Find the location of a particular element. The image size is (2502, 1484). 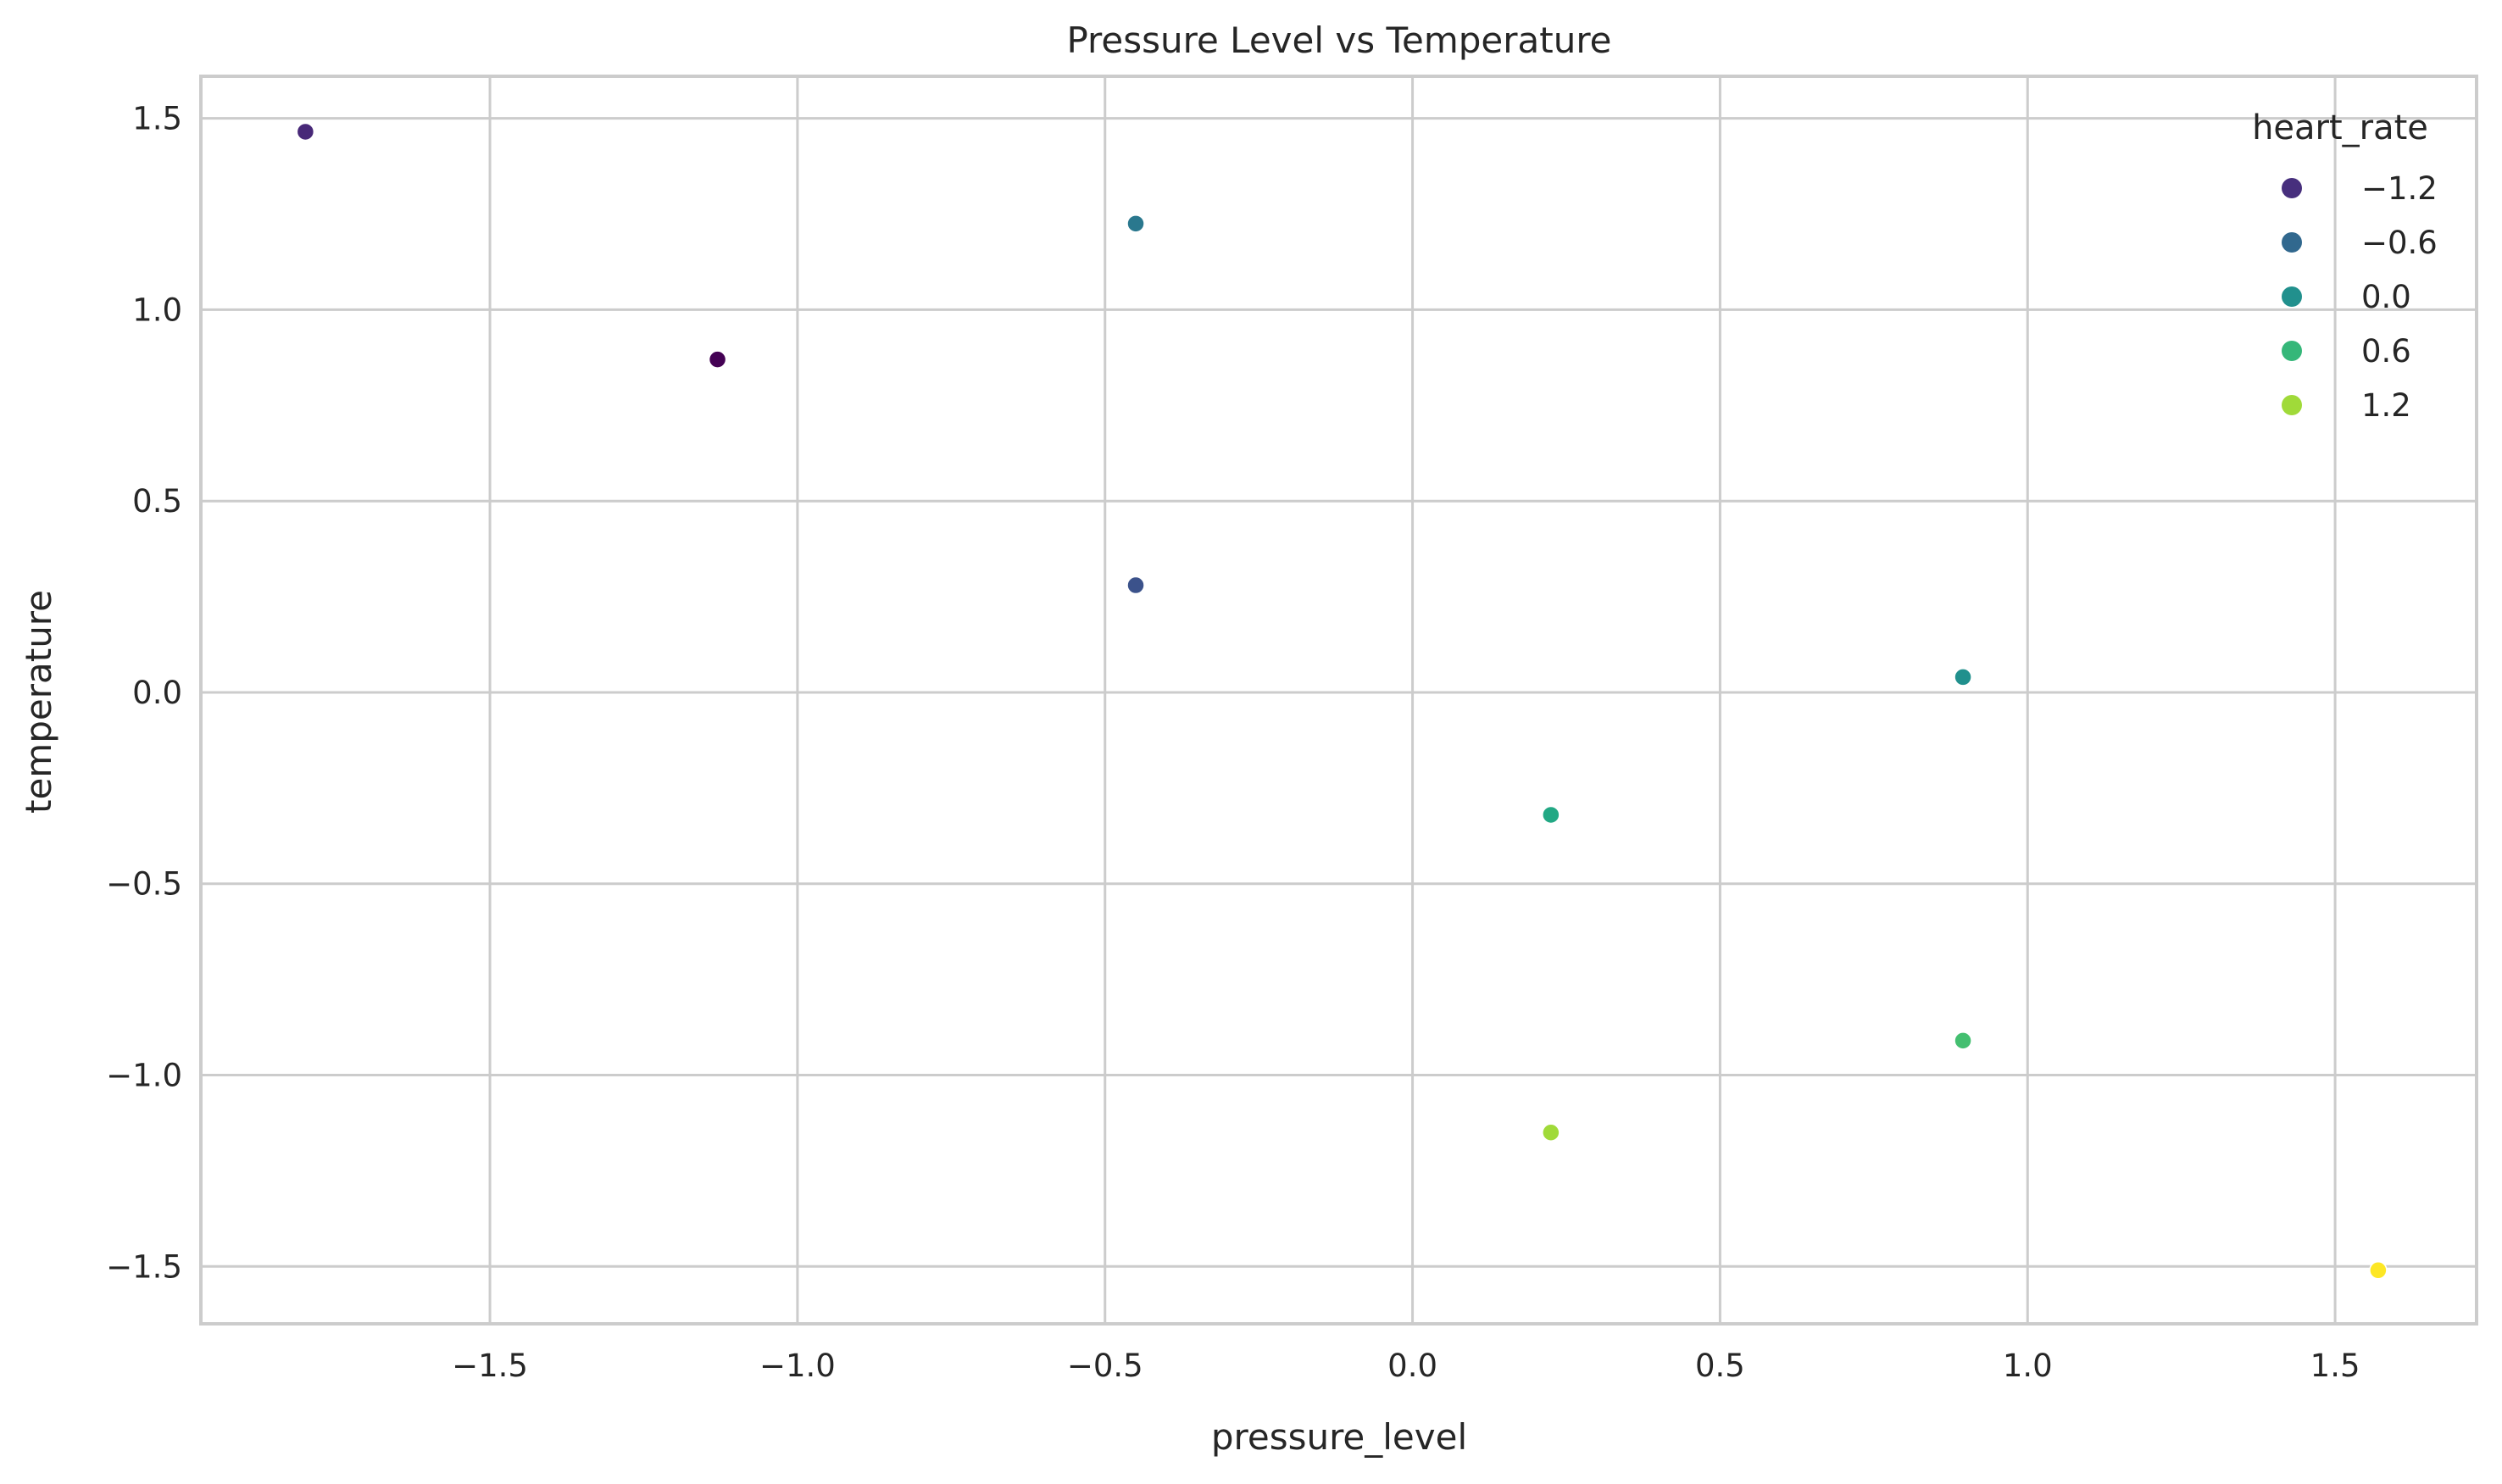

y-axis-ticks: −1.5 −1.0 −0.5 0.0 0.5 1.0 1.5 is located at coordinates (144, 694).